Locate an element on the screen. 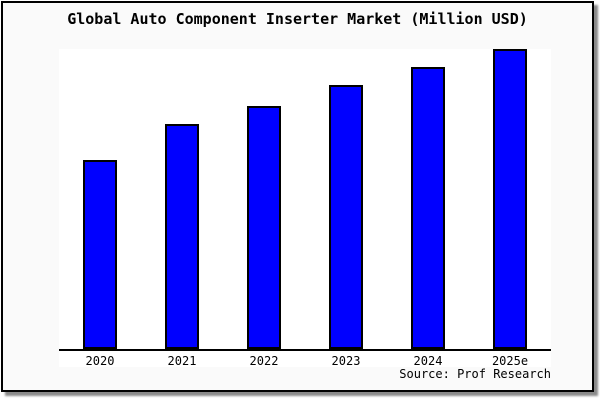 The image size is (600, 400). bar-2023 is located at coordinates (346, 217).